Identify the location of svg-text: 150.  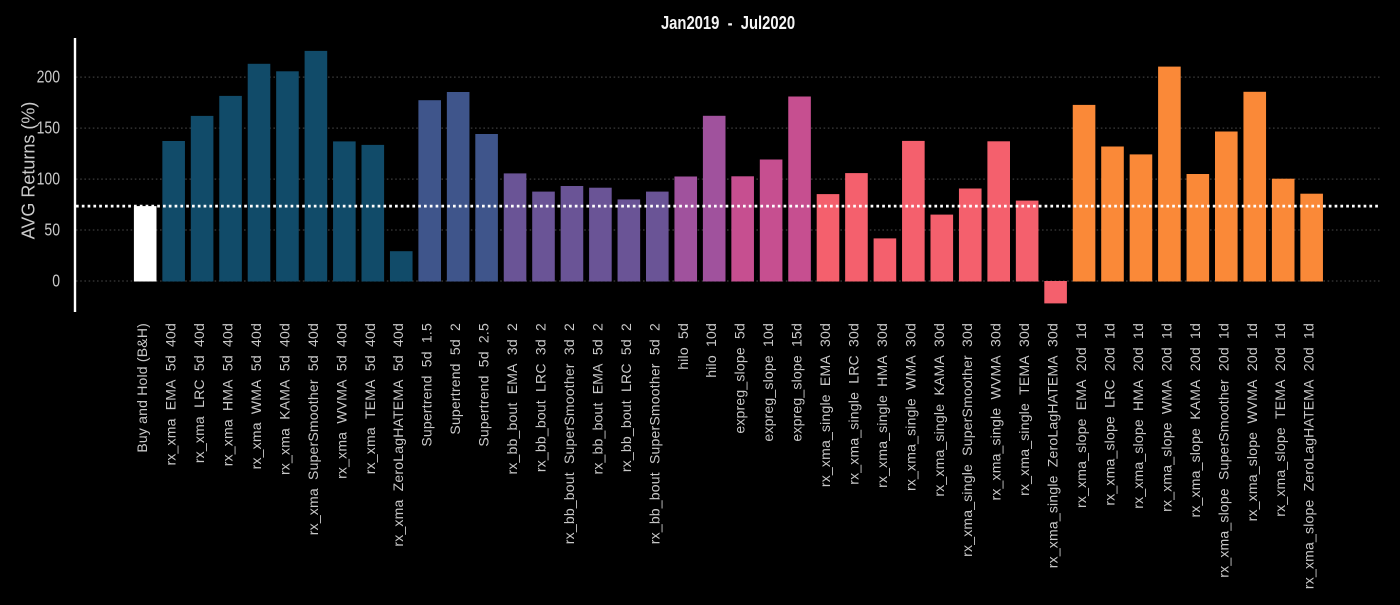
(48, 128).